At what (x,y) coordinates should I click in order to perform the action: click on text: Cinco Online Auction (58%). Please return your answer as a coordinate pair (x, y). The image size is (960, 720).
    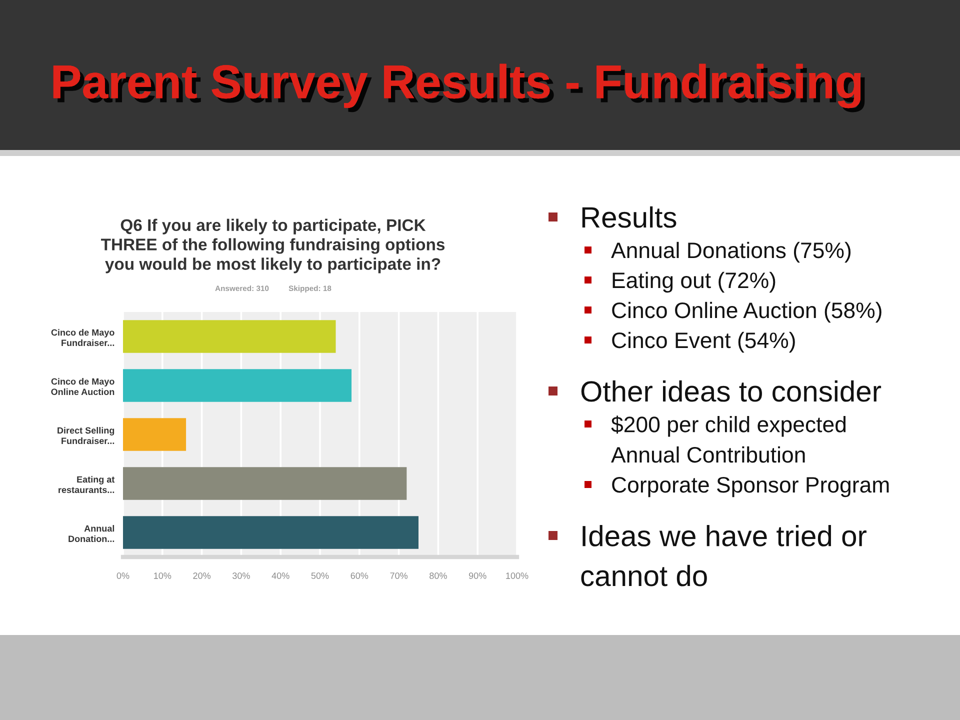
    Looking at the image, I should click on (747, 312).